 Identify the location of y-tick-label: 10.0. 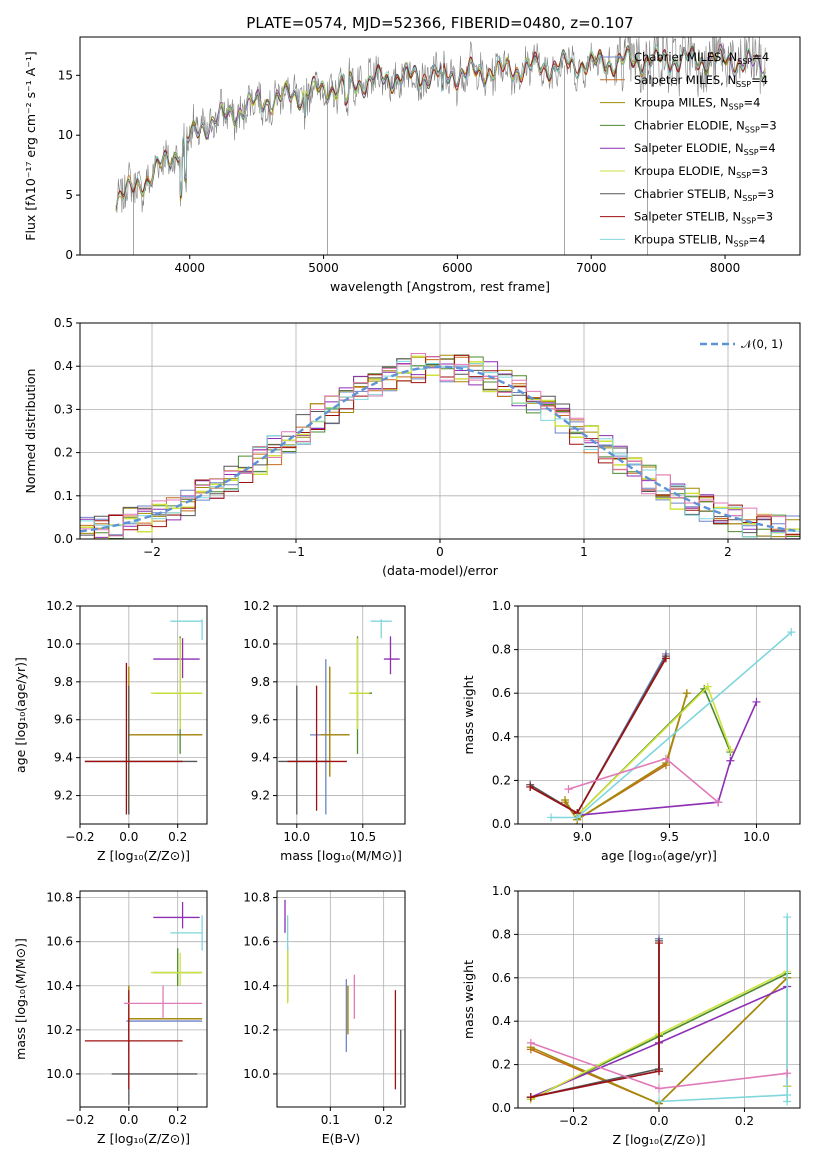
(59, 644).